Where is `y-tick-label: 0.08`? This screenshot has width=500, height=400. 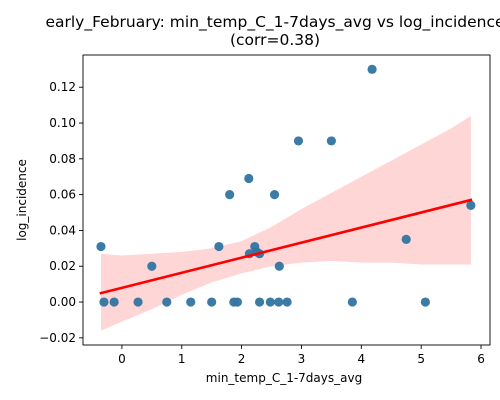 y-tick-label: 0.08 is located at coordinates (62, 159).